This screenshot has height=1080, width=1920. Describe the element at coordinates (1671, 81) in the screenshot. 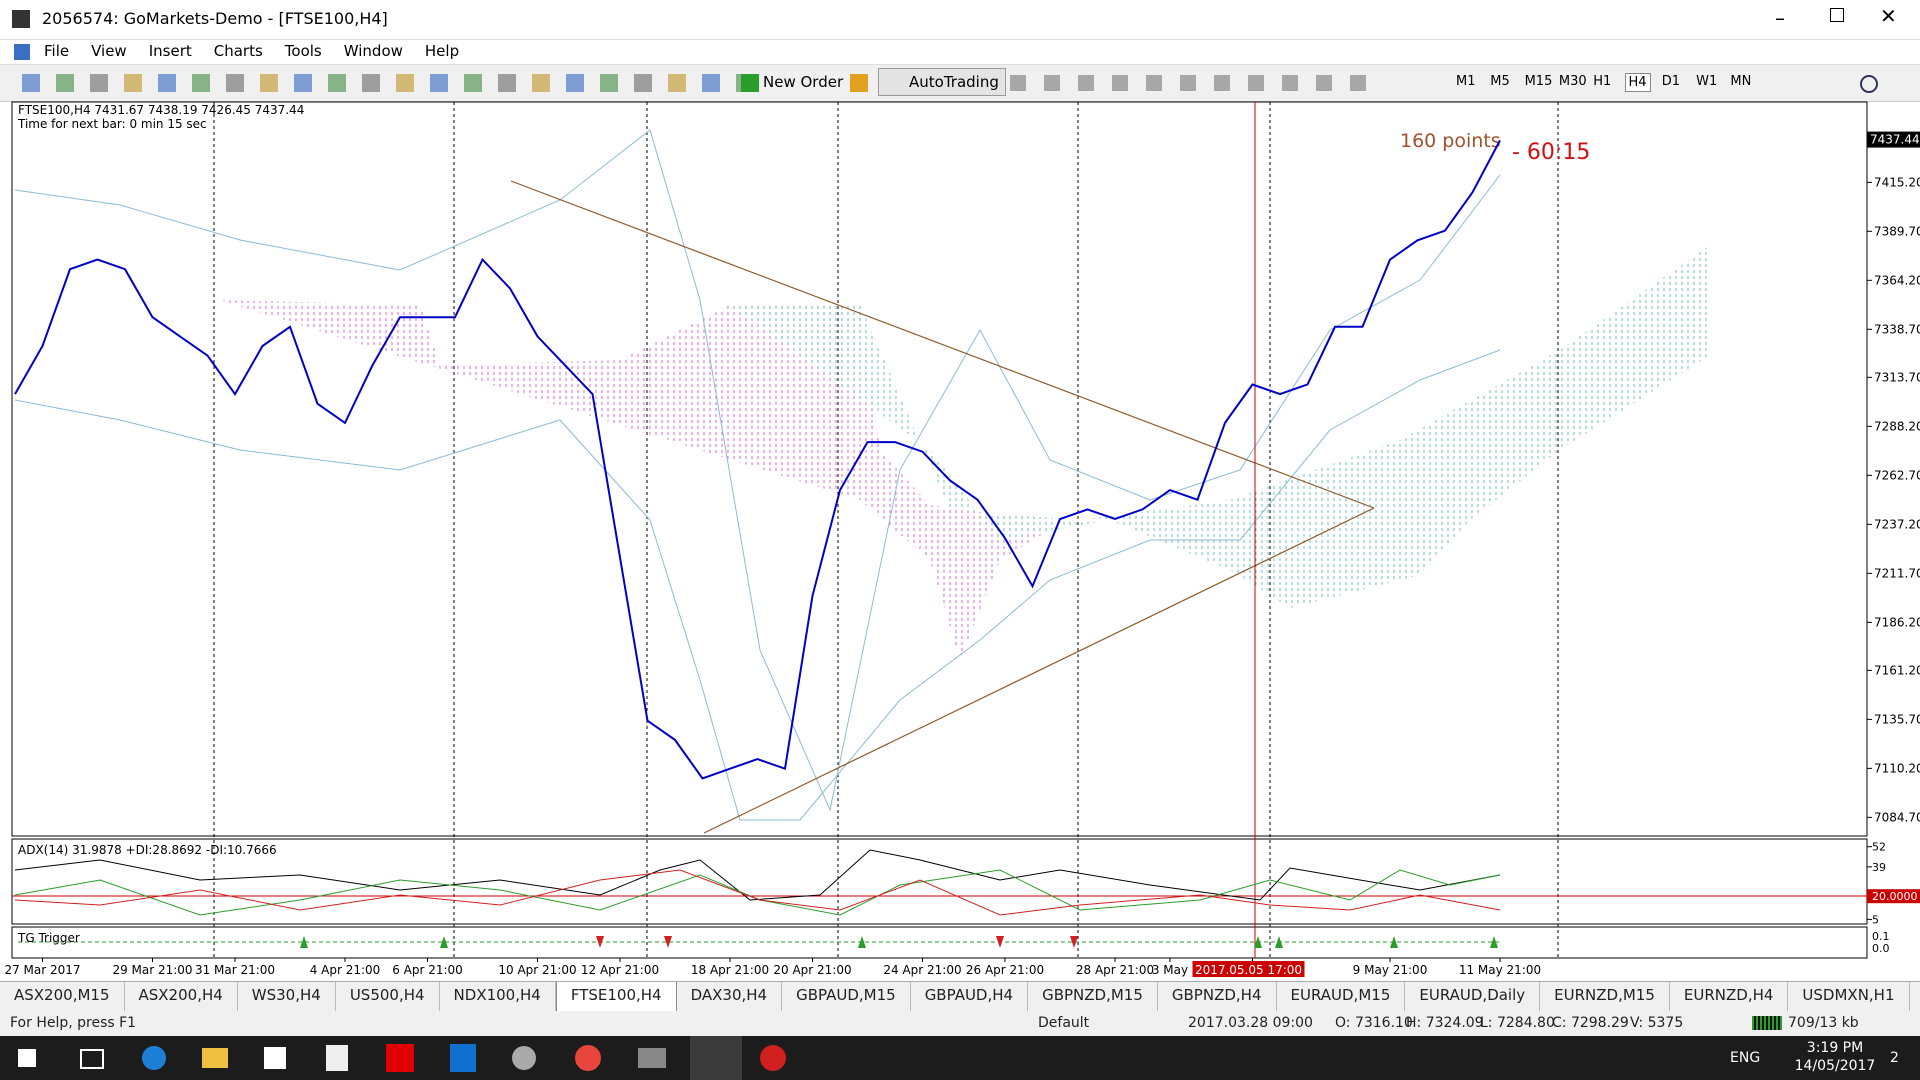

I see `timeframe: D1` at that location.